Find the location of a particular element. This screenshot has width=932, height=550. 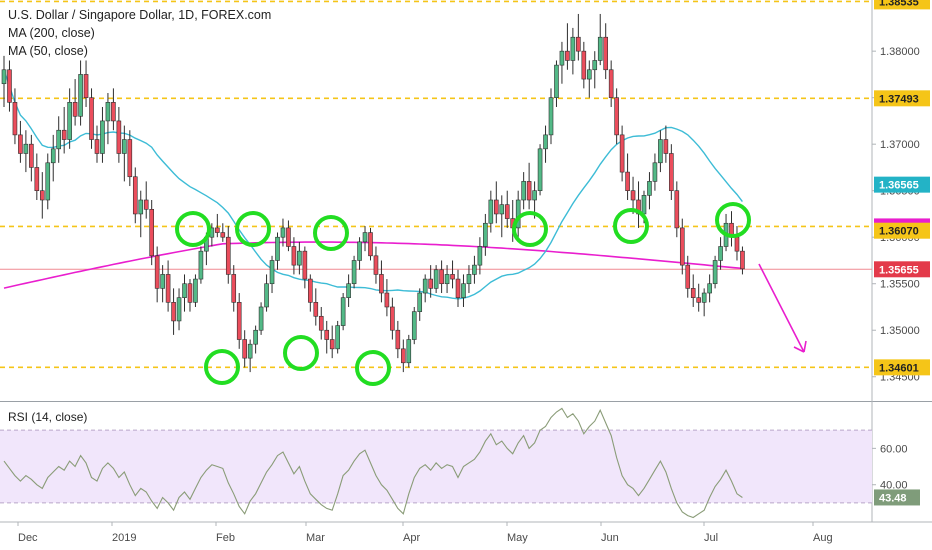

rsi-tick-label: 60.00 is located at coordinates (894, 449).